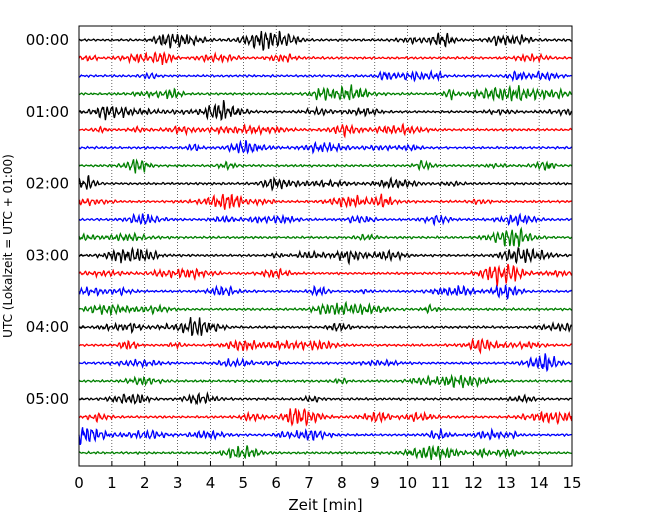  Describe the element at coordinates (342, 483) in the screenshot. I see `x-tick-label: 8` at that location.